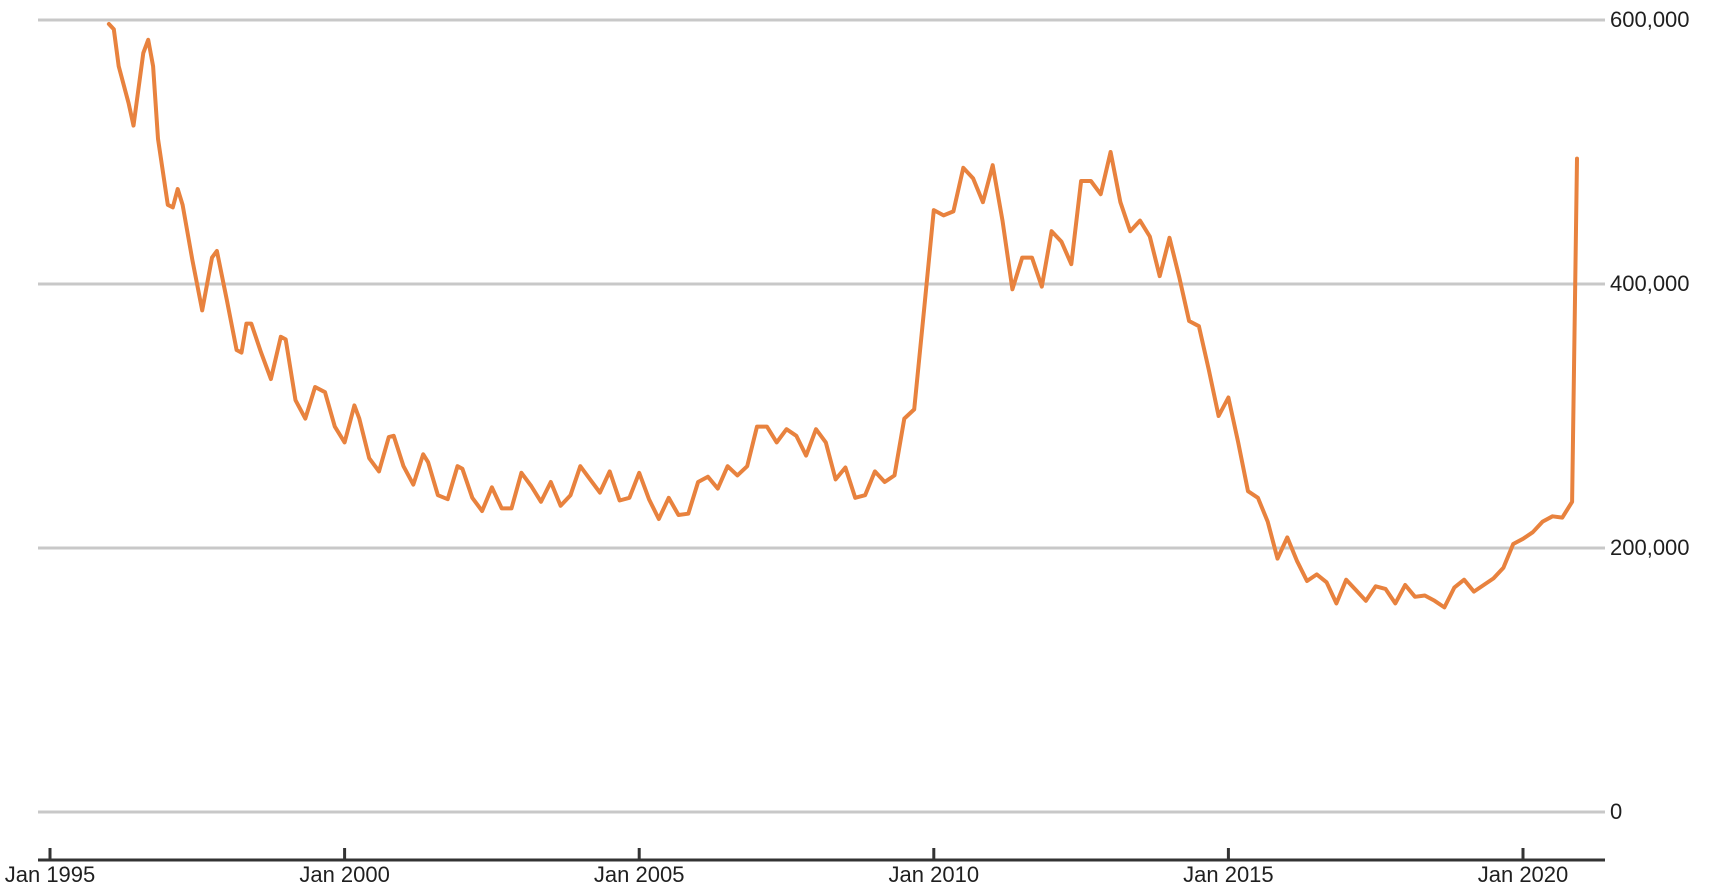 The image size is (1734, 886). Describe the element at coordinates (1650, 283) in the screenshot. I see `y-tick-label: 400,000` at that location.